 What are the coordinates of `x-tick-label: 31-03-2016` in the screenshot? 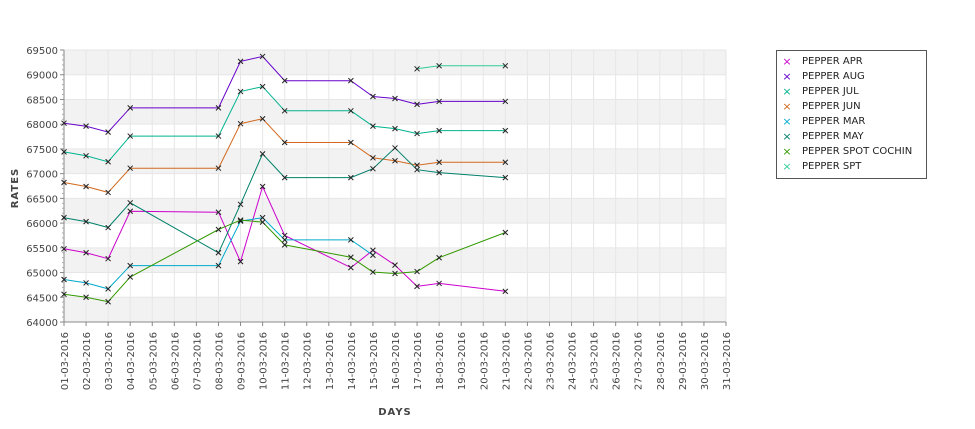 It's located at (727, 361).